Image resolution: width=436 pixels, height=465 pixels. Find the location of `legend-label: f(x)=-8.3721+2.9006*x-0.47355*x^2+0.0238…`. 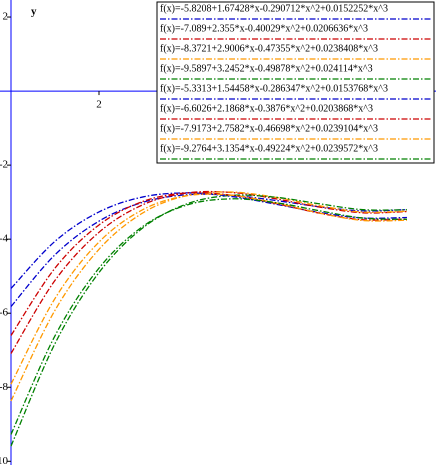

legend-label: f(x)=-8.3721+2.9006*x-0.47355*x^2+0.0238… is located at coordinates (269, 48).